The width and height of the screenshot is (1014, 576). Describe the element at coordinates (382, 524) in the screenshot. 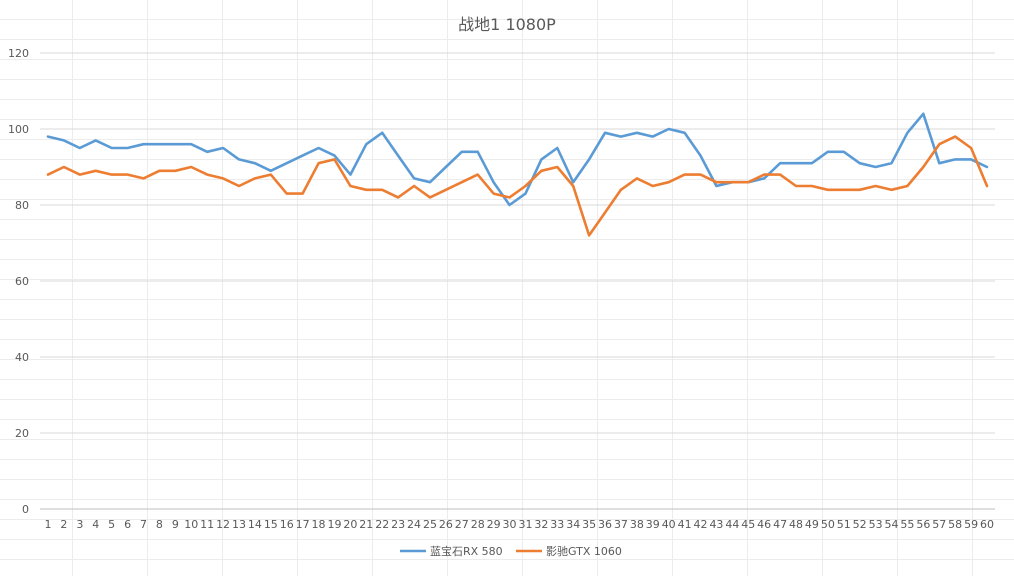

I see `x-tick-label: 22` at that location.